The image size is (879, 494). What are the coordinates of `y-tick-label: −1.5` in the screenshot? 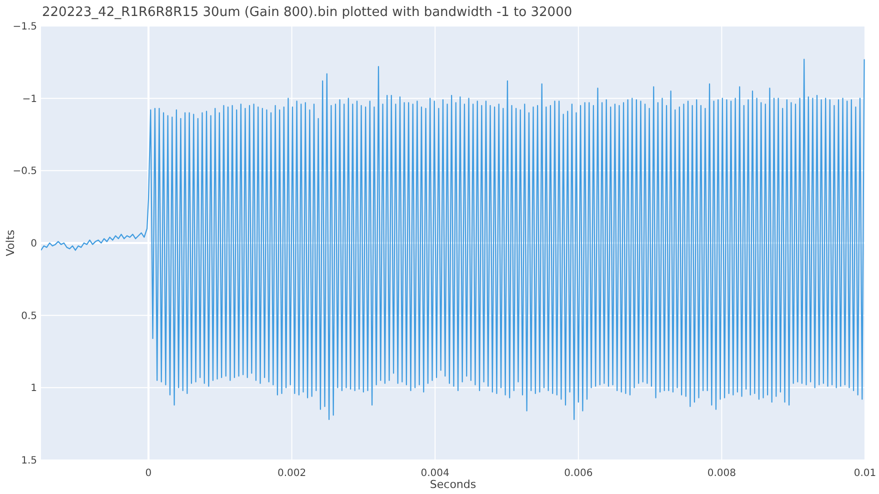 It's located at (24, 27).